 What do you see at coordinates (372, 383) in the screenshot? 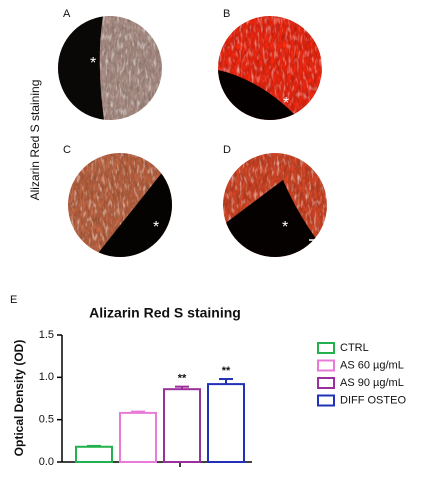
I see `legend-label: AS 90 µg/mL` at bounding box center [372, 383].